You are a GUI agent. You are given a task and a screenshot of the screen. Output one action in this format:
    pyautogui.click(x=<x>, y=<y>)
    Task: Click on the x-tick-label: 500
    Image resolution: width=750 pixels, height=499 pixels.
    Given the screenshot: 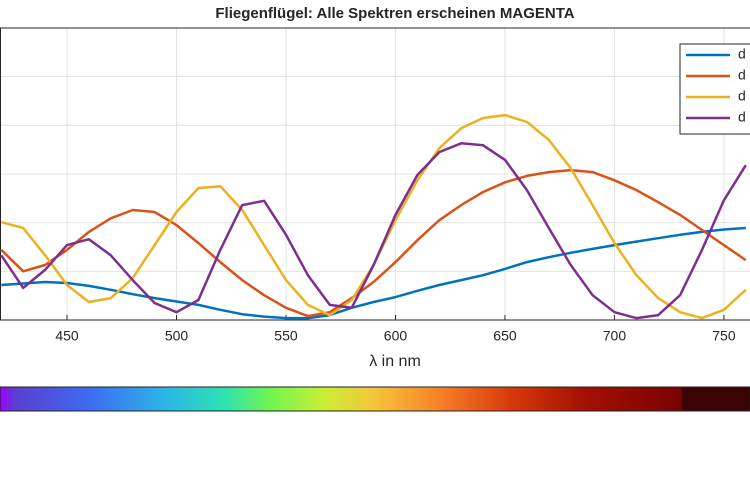 What is the action you would take?
    pyautogui.click(x=177, y=336)
    